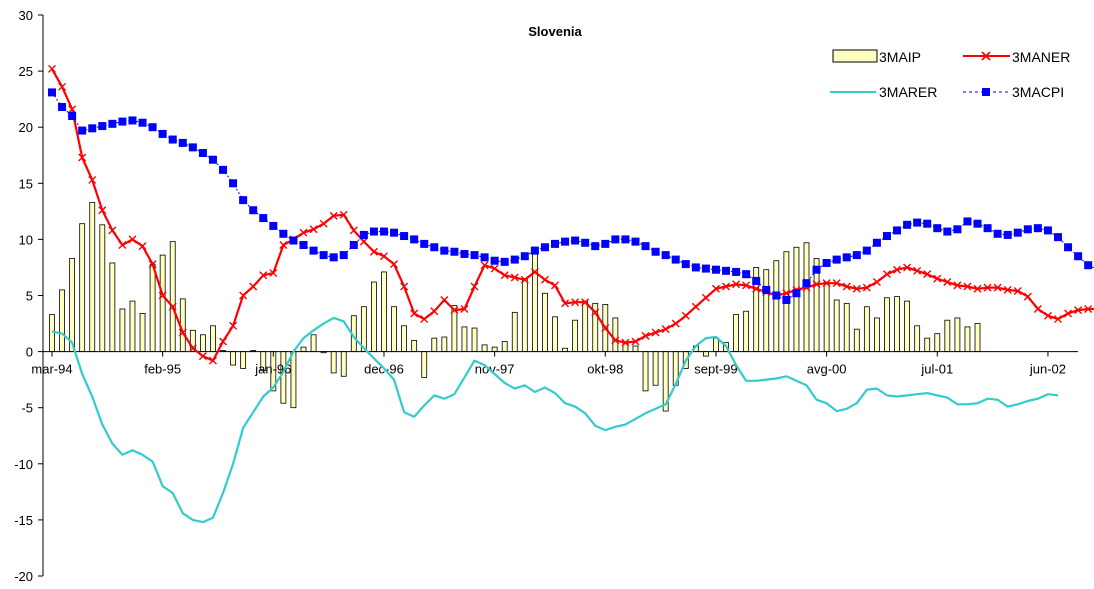 This screenshot has height=589, width=1094. I want to click on x-tick-label: mar-94, so click(51, 369).